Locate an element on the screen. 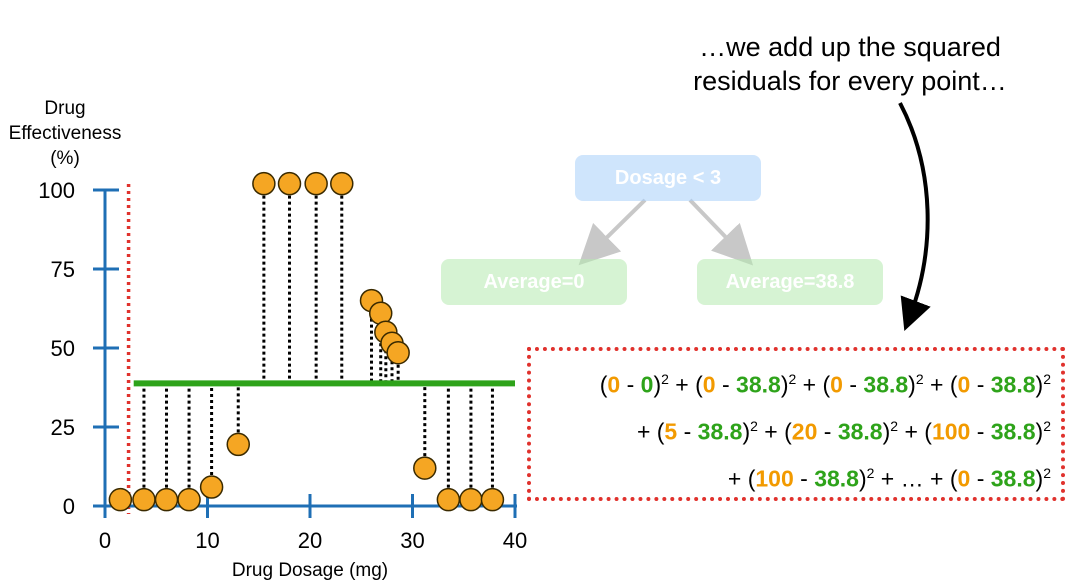 The height and width of the screenshot is (582, 1077). operator-text: + … + ( is located at coordinates (916, 478).